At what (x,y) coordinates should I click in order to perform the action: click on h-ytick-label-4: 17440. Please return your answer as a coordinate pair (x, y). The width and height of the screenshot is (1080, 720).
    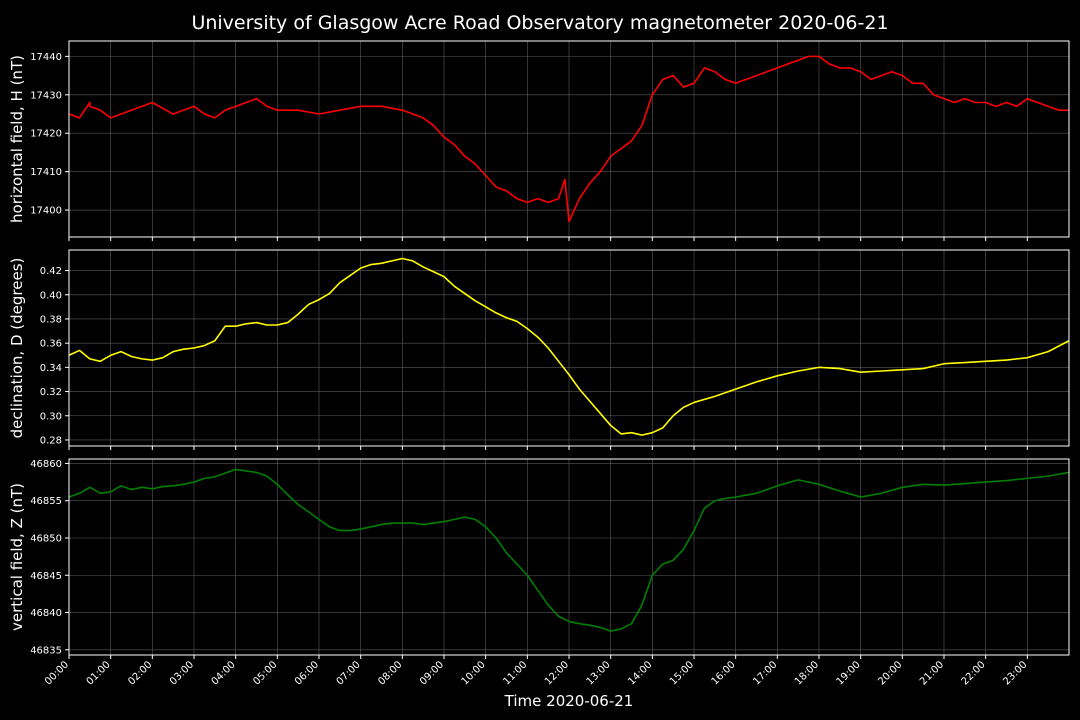
    Looking at the image, I should click on (46, 57).